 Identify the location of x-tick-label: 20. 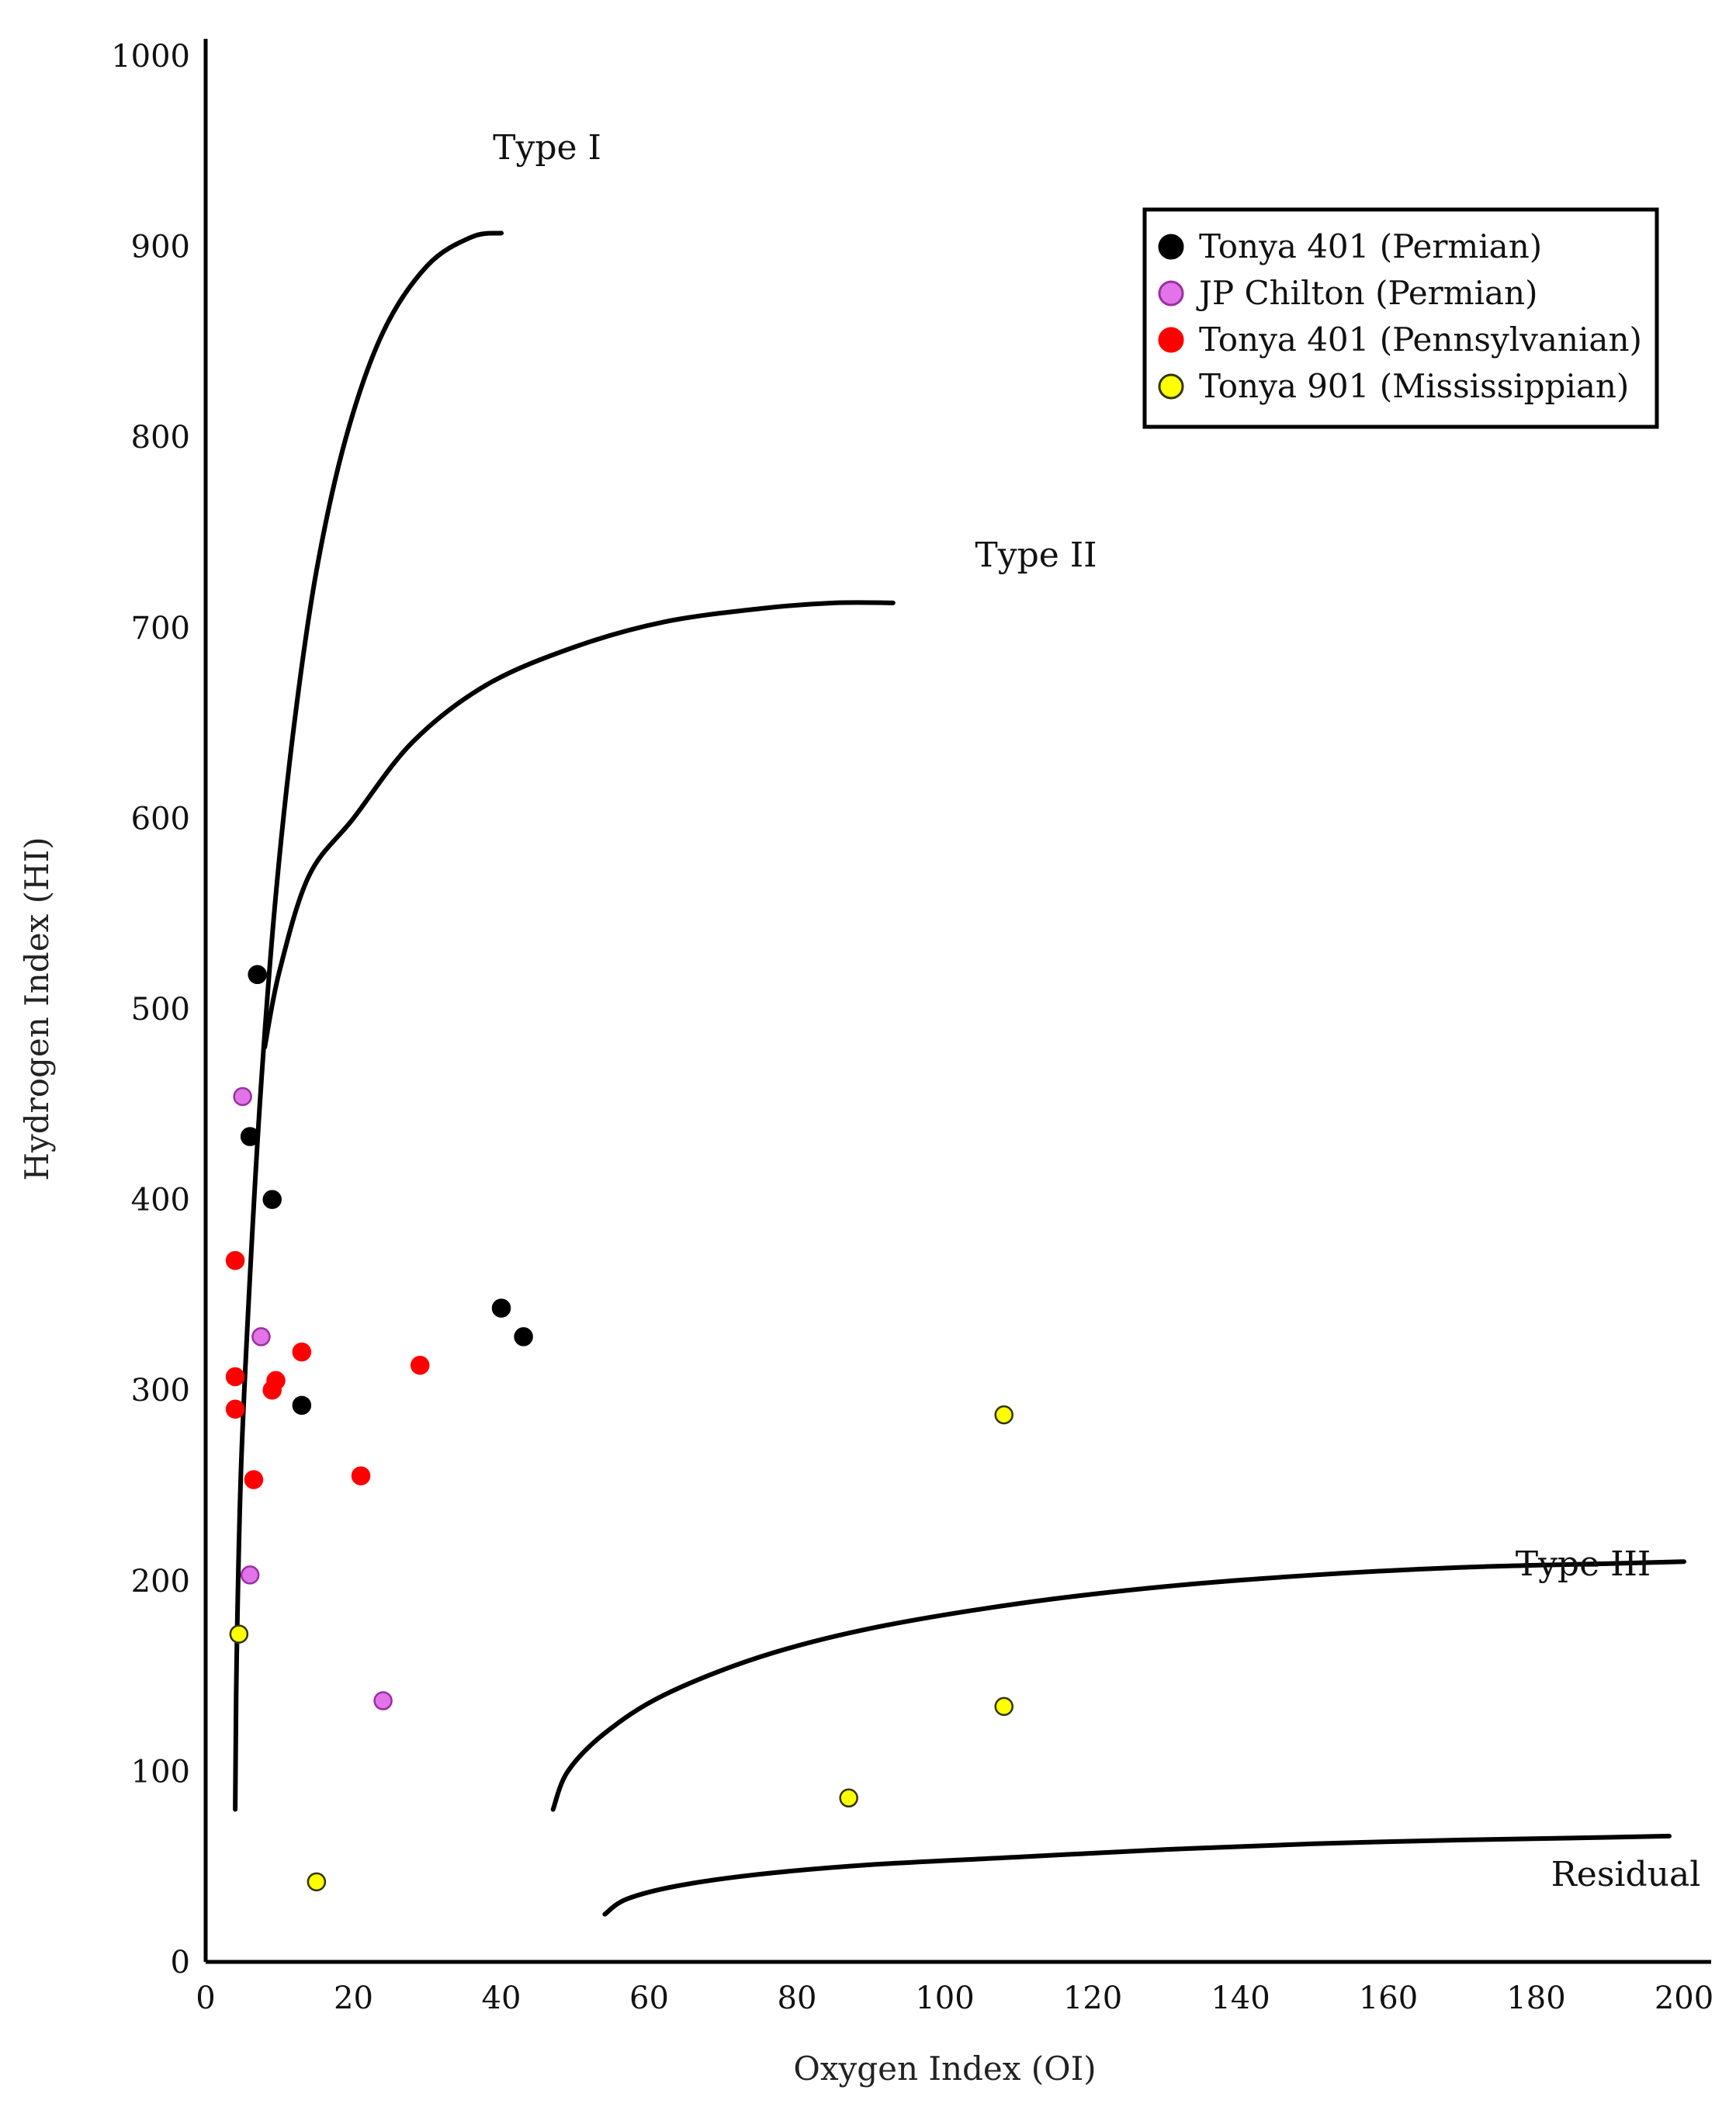
(353, 1999).